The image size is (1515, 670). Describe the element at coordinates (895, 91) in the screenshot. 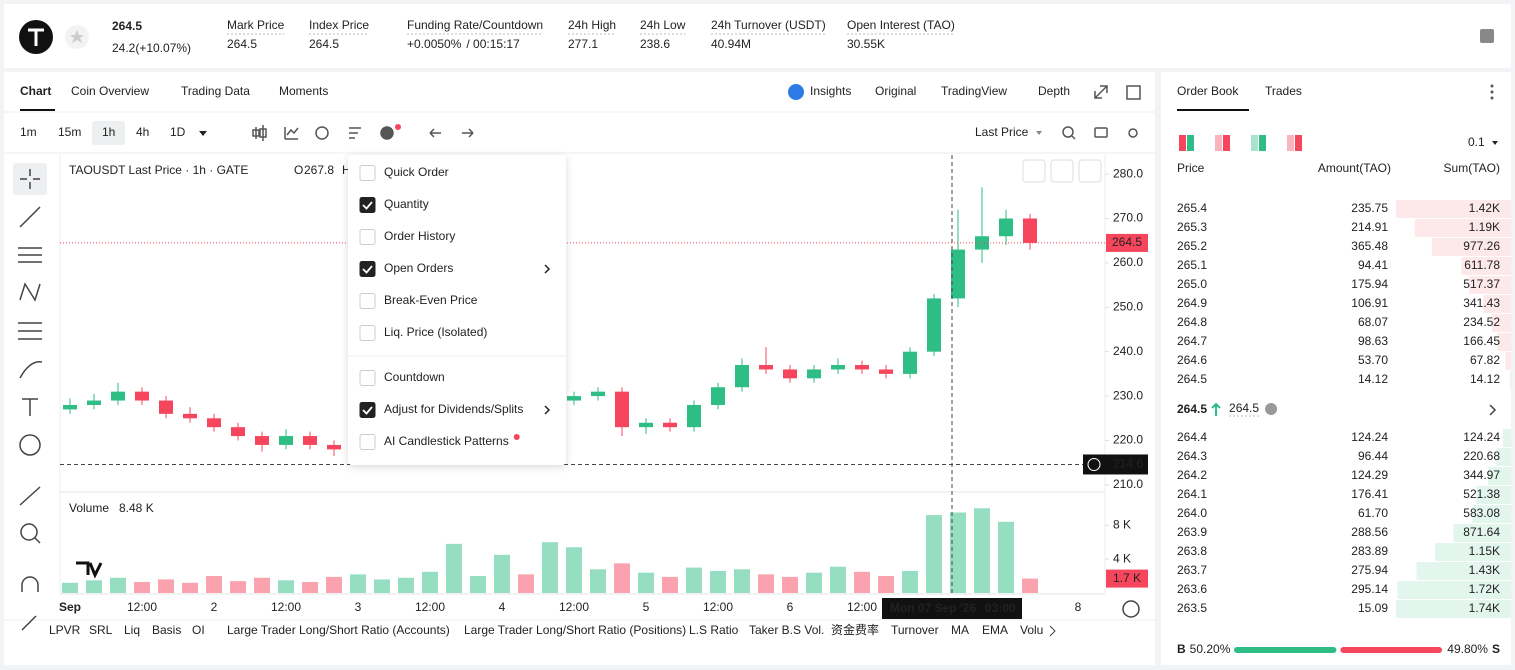

I see `view-tab: Original` at that location.